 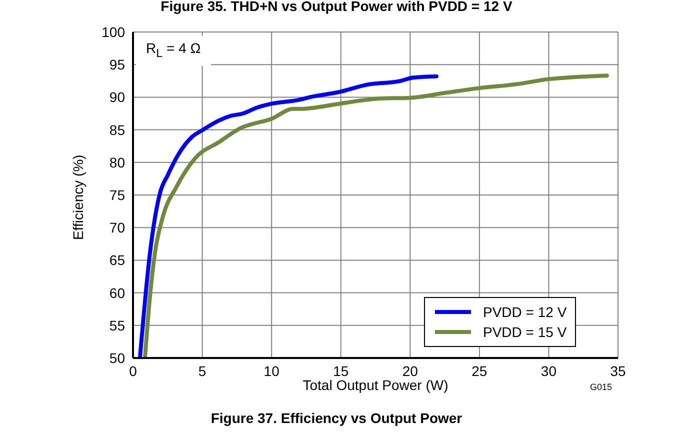 What do you see at coordinates (114, 32) in the screenshot?
I see `y-tick-label: 100` at bounding box center [114, 32].